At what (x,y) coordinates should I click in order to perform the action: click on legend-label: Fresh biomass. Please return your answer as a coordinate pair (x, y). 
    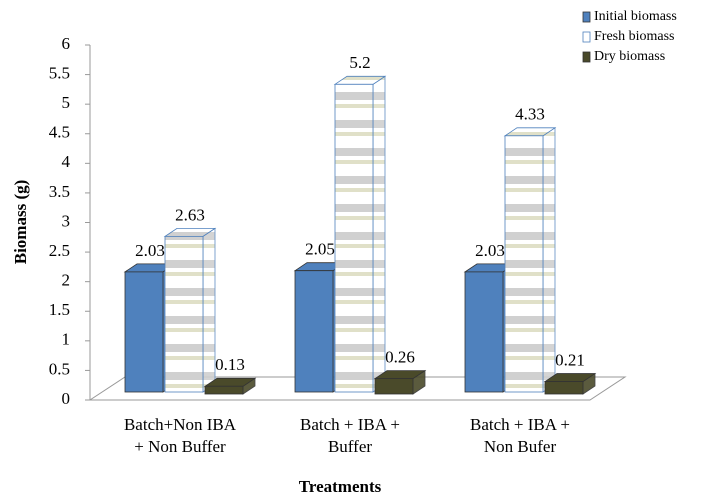
    Looking at the image, I should click on (634, 36).